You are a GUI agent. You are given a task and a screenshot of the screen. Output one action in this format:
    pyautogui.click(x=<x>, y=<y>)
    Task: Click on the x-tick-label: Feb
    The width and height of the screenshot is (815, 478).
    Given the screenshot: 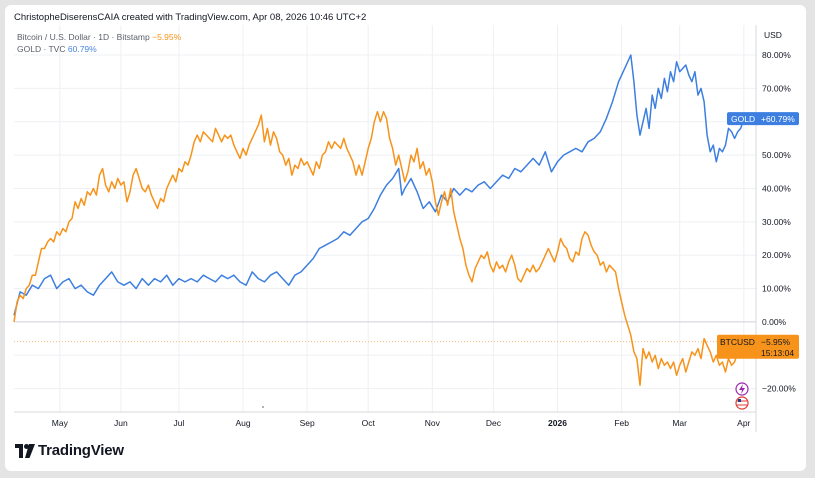 What is the action you would take?
    pyautogui.click(x=621, y=423)
    